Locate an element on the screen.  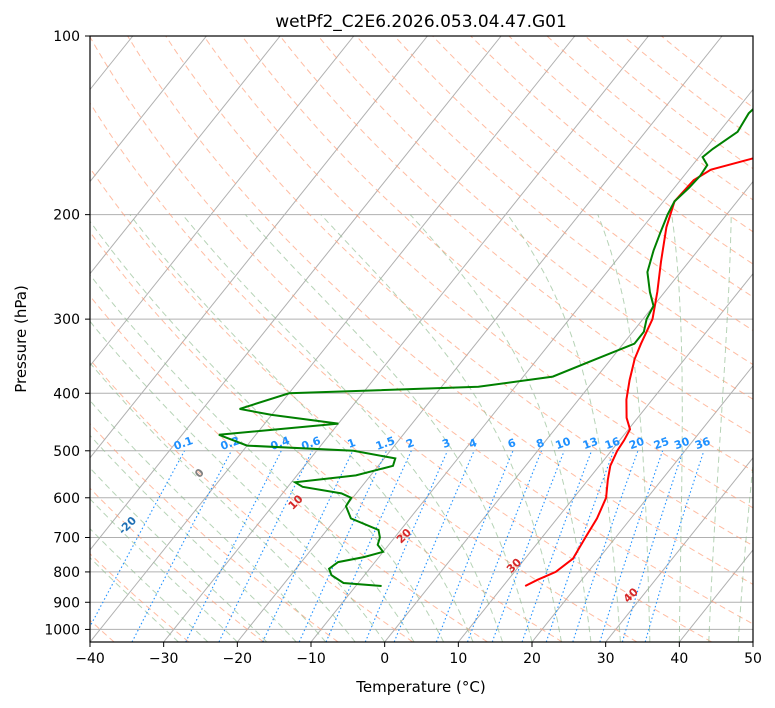
y-tick-label: 200 is located at coordinates (66, 216).